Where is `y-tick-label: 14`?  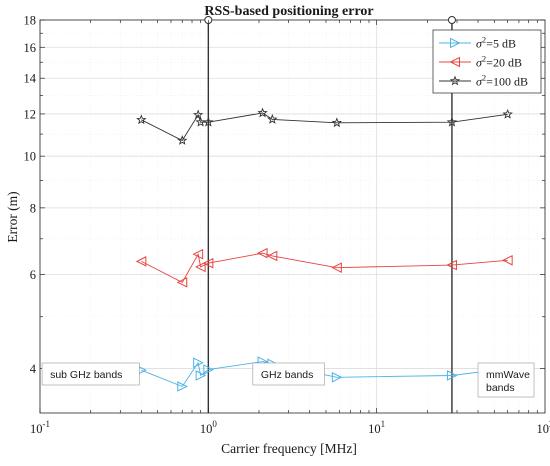 y-tick-label: 14 is located at coordinates (30, 79).